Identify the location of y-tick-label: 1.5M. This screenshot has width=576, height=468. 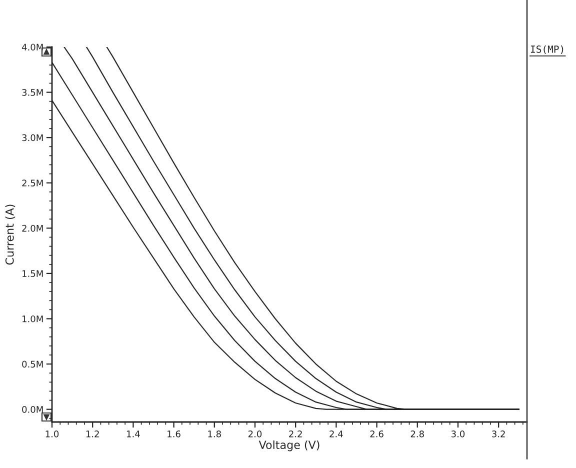
(32, 274).